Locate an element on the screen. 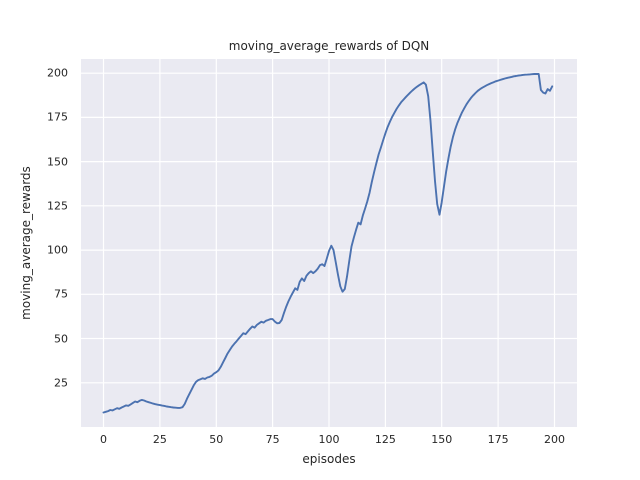 Image resolution: width=640 pixels, height=480 pixels. y-tick-label: 150 is located at coordinates (57, 162).